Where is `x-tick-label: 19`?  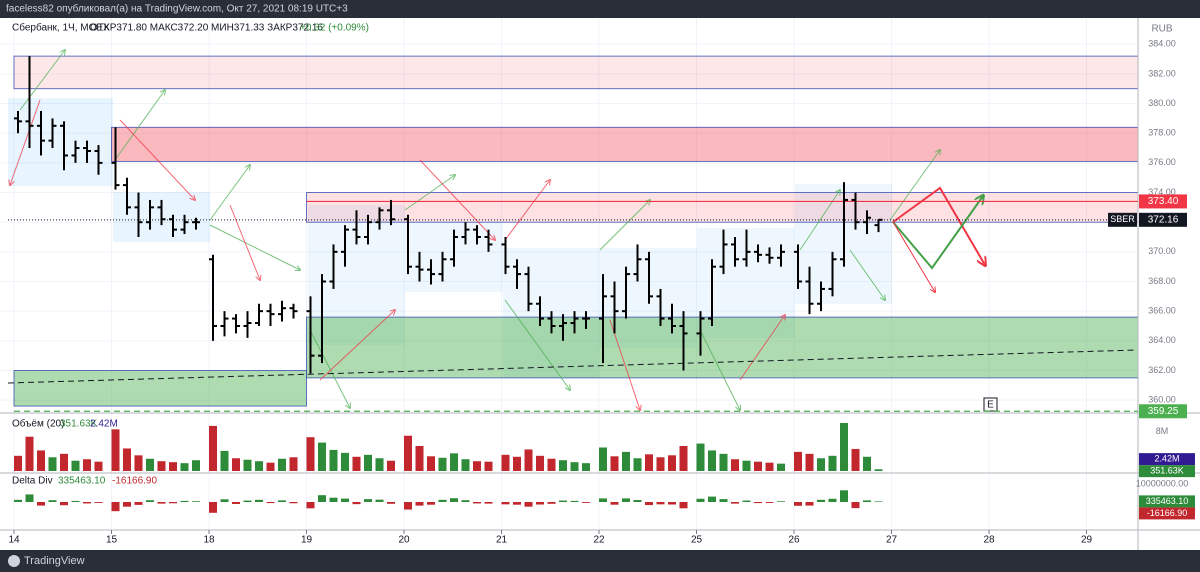 x-tick-label: 19 is located at coordinates (307, 540).